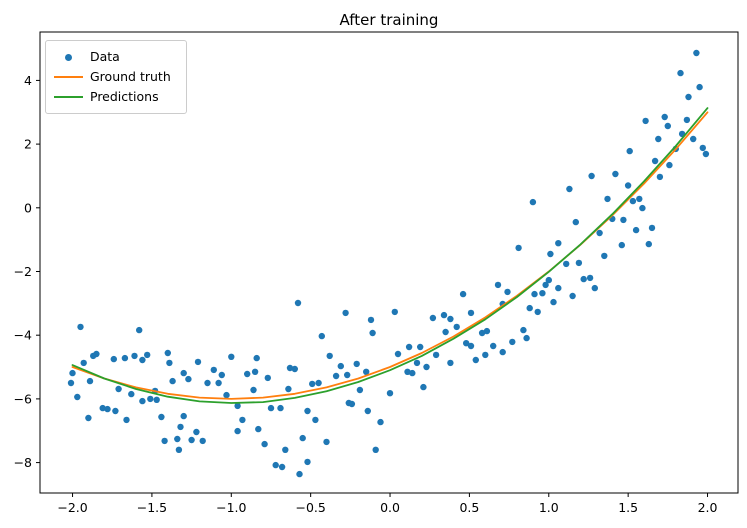  Describe the element at coordinates (105, 56) in the screenshot. I see `legend-label: Data` at that location.